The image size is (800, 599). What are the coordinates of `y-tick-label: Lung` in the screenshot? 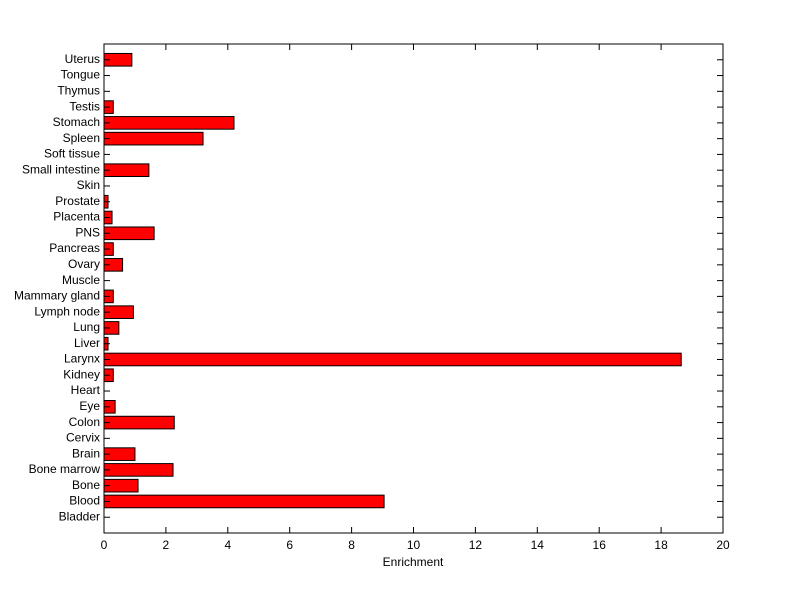 It's located at (86, 327).